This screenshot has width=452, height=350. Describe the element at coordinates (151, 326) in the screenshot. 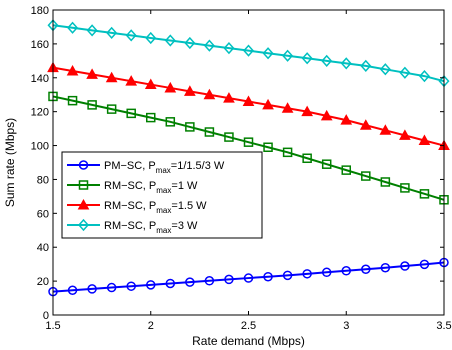

I see `x-tick-label: 2` at that location.